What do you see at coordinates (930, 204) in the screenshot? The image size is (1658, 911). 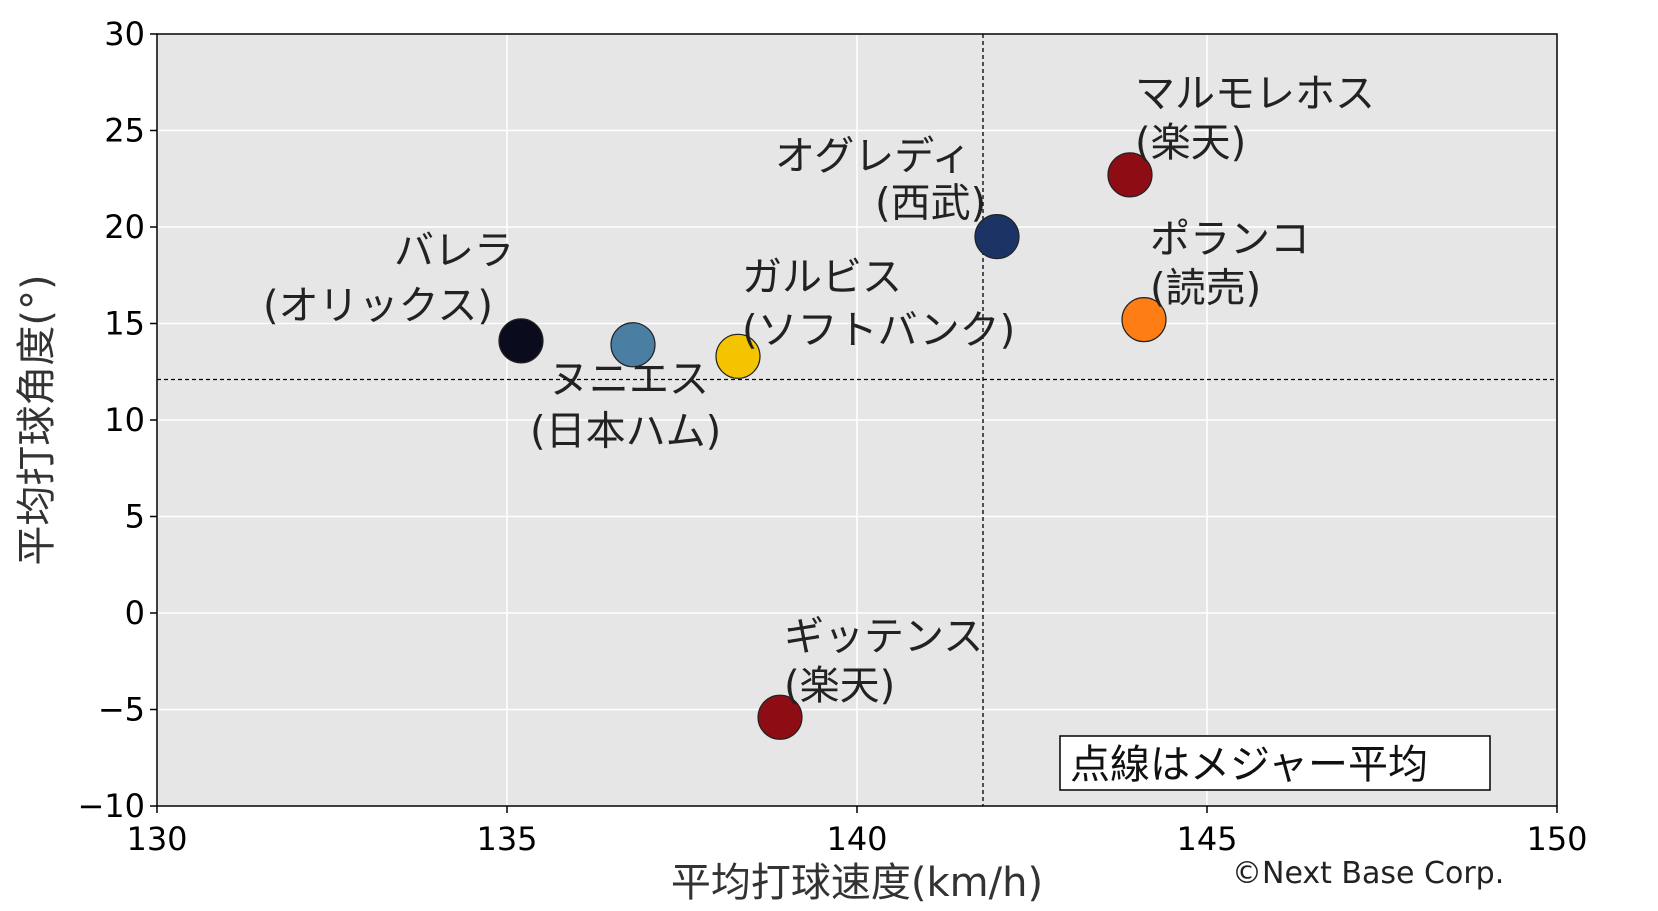 I see `point-team: (西武)` at bounding box center [930, 204].